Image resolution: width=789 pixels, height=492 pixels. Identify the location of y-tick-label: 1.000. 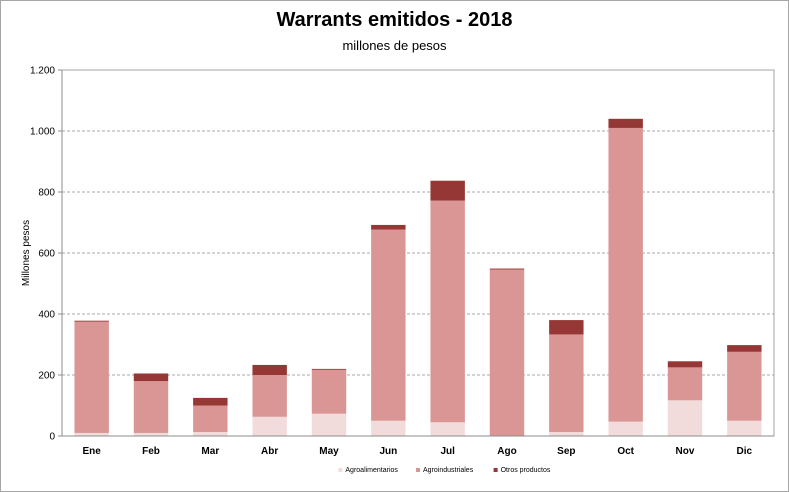
(42, 132).